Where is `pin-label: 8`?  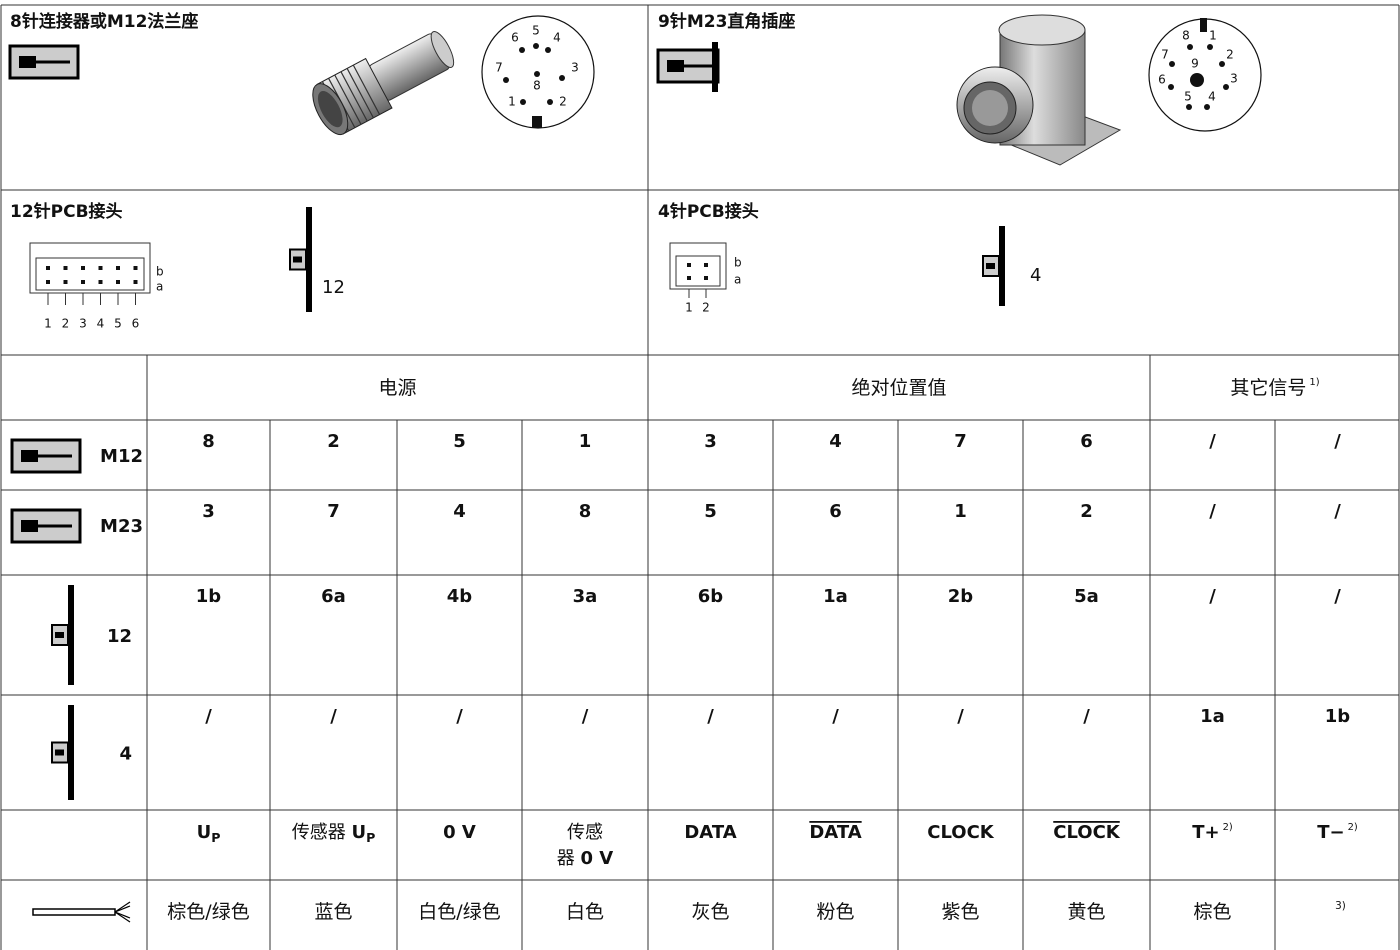
pin-label: 8 is located at coordinates (537, 86).